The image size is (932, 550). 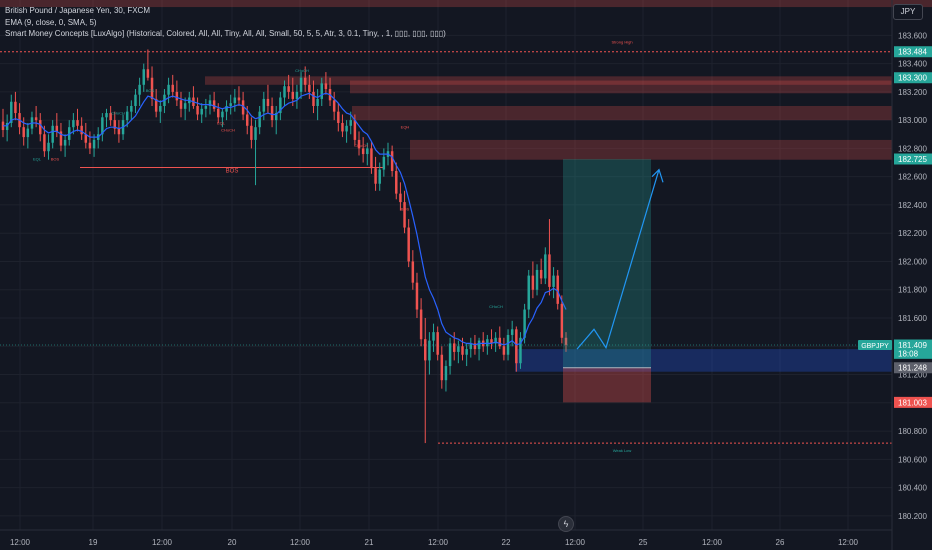 I want to click on lightning-icon: ϟ, so click(x=566, y=524).